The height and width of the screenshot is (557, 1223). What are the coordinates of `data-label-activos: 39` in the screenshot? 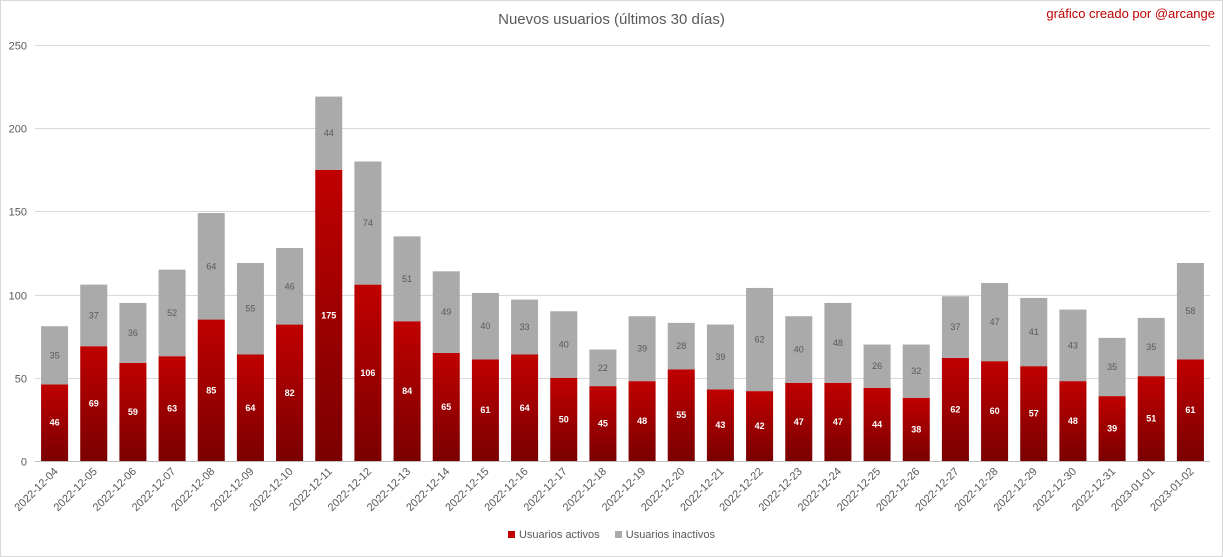 It's located at (1112, 429).